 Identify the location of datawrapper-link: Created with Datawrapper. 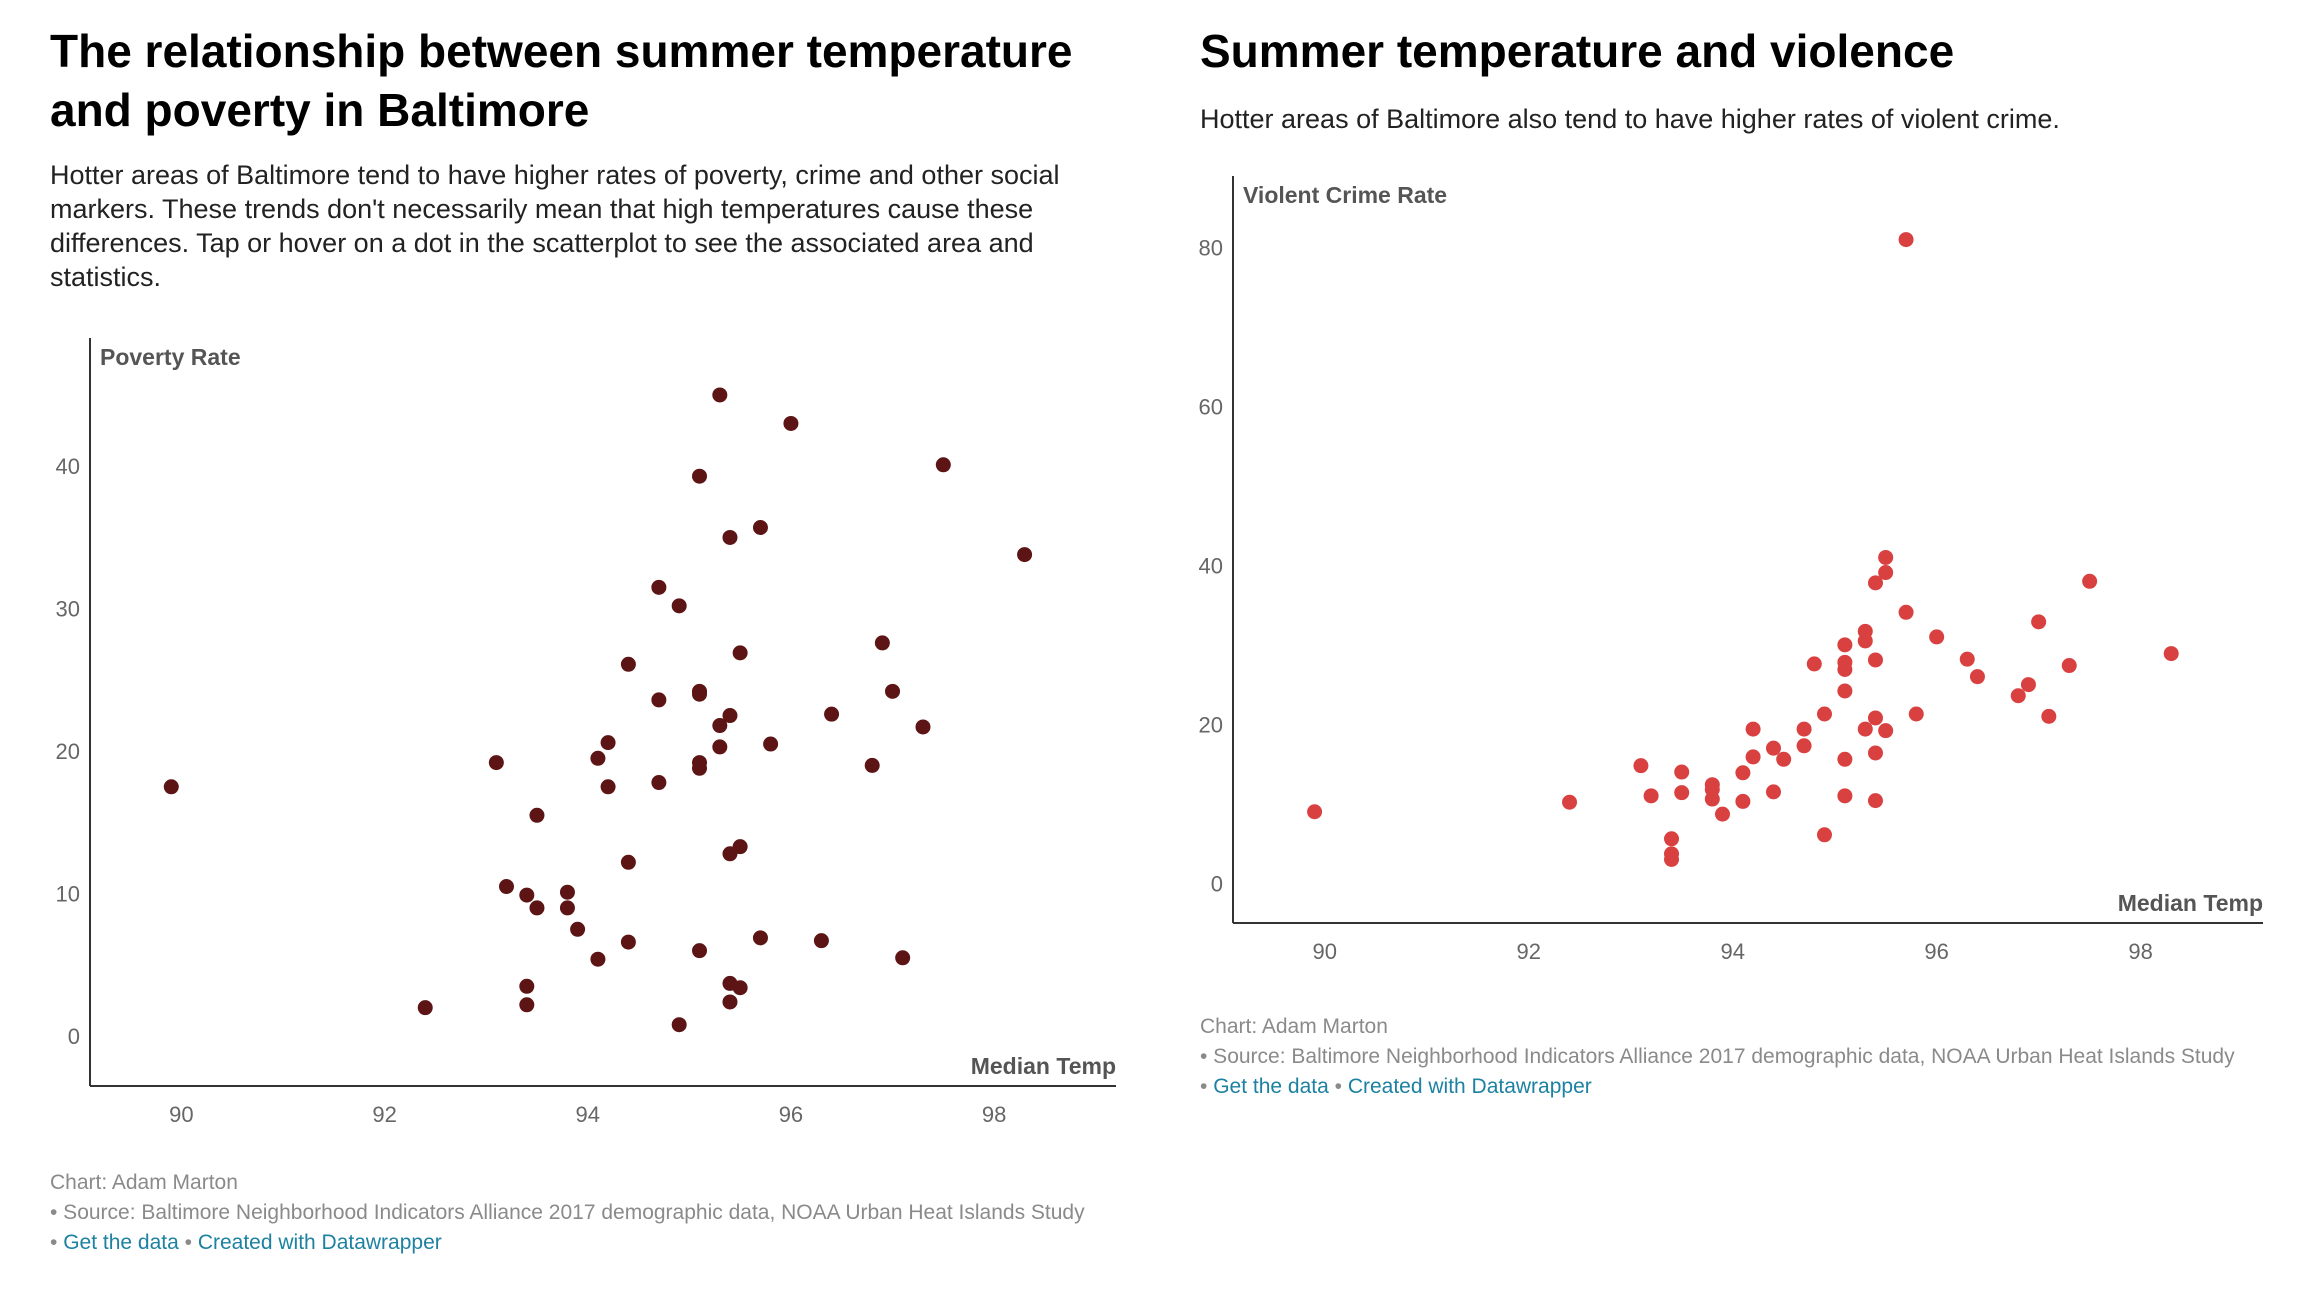
(1469, 1086).